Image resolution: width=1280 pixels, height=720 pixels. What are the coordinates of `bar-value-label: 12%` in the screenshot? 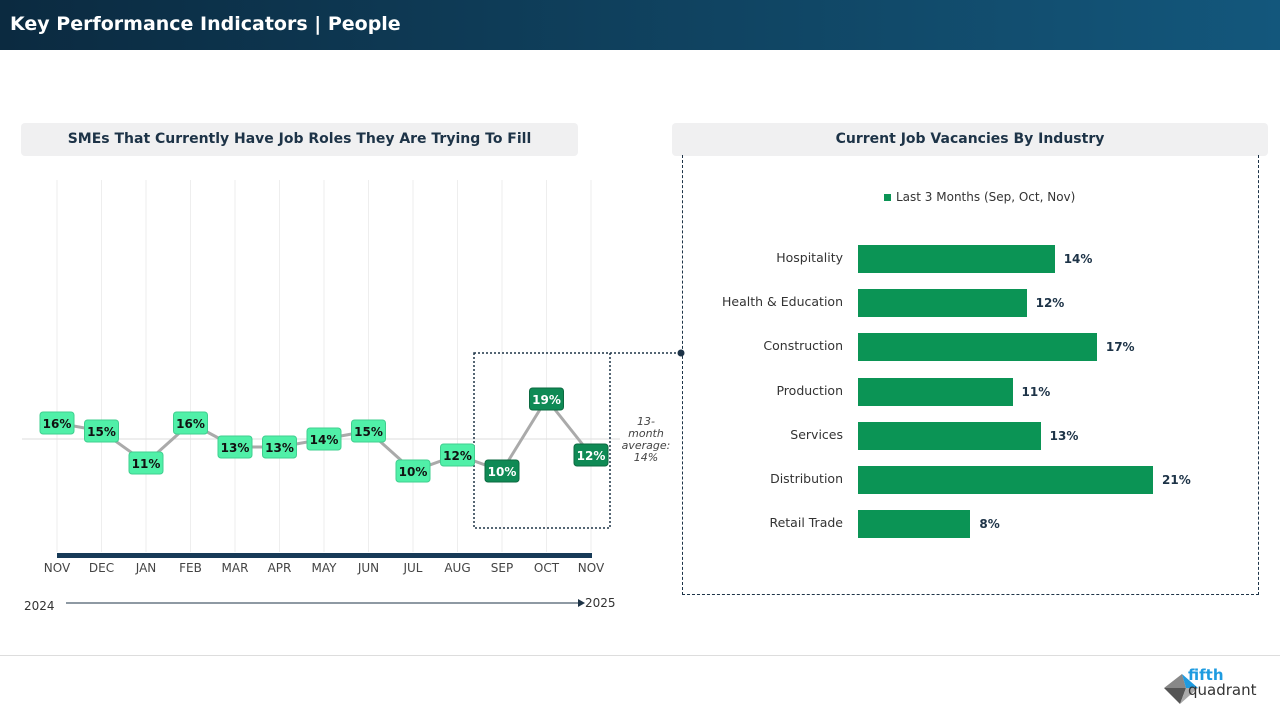 It's located at (1050, 303).